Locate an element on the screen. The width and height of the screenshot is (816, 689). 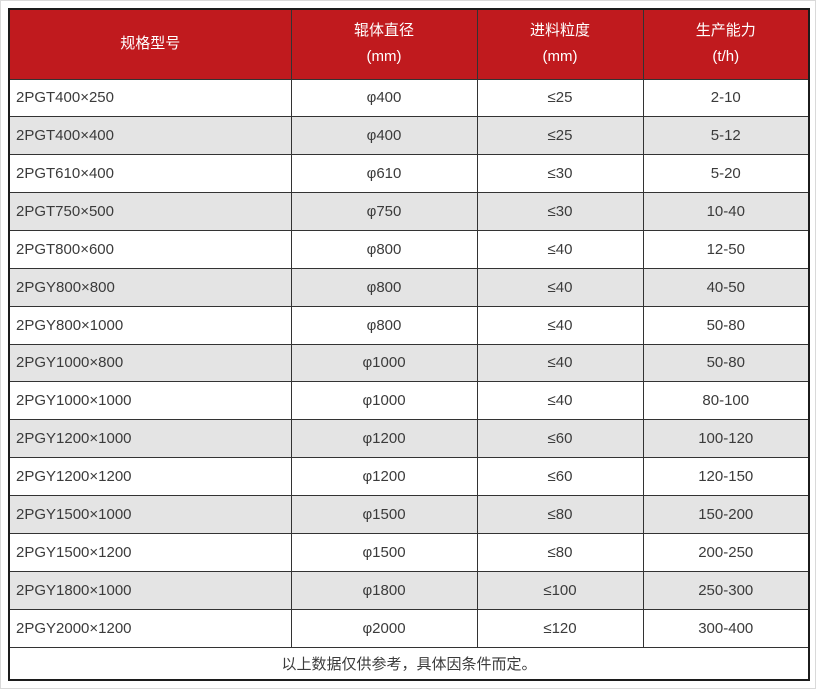
table-row: 2PGY800×1000 φ800 ≤40 50-80 is located at coordinates (409, 325).